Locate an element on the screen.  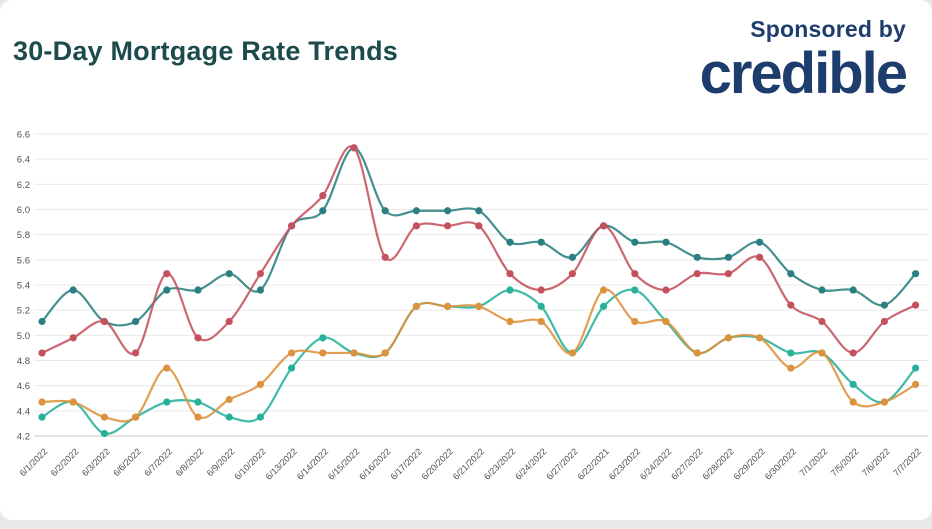
x-tick-label: 6/17/2022 is located at coordinates (405, 463).